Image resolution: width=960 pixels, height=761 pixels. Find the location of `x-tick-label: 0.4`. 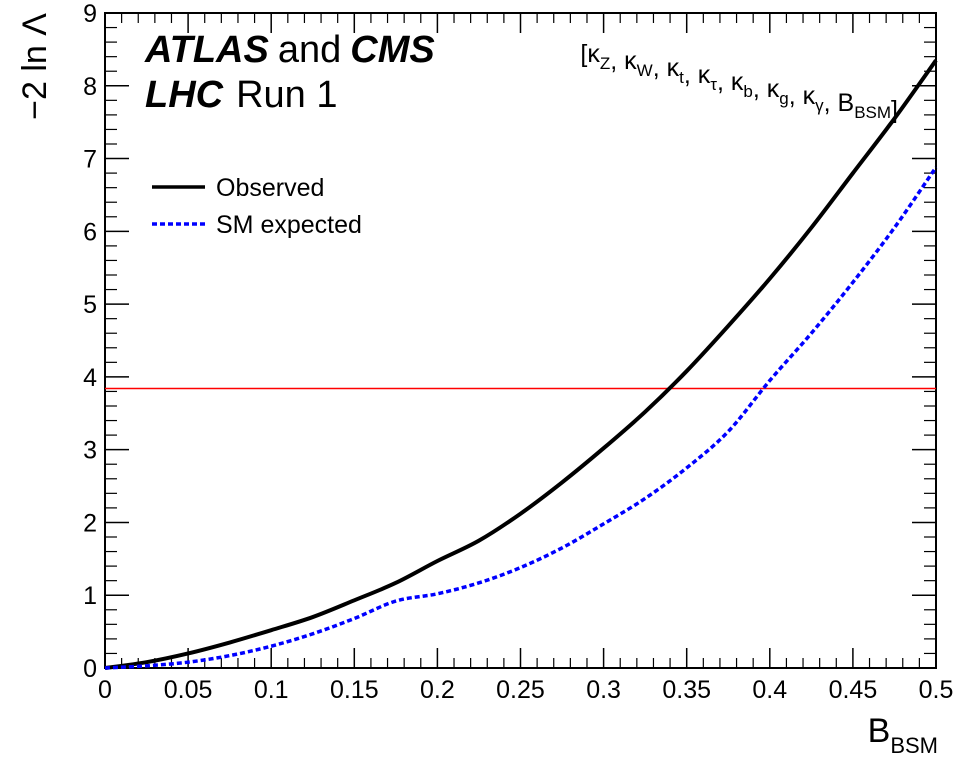

x-tick-label: 0.4 is located at coordinates (769, 690).